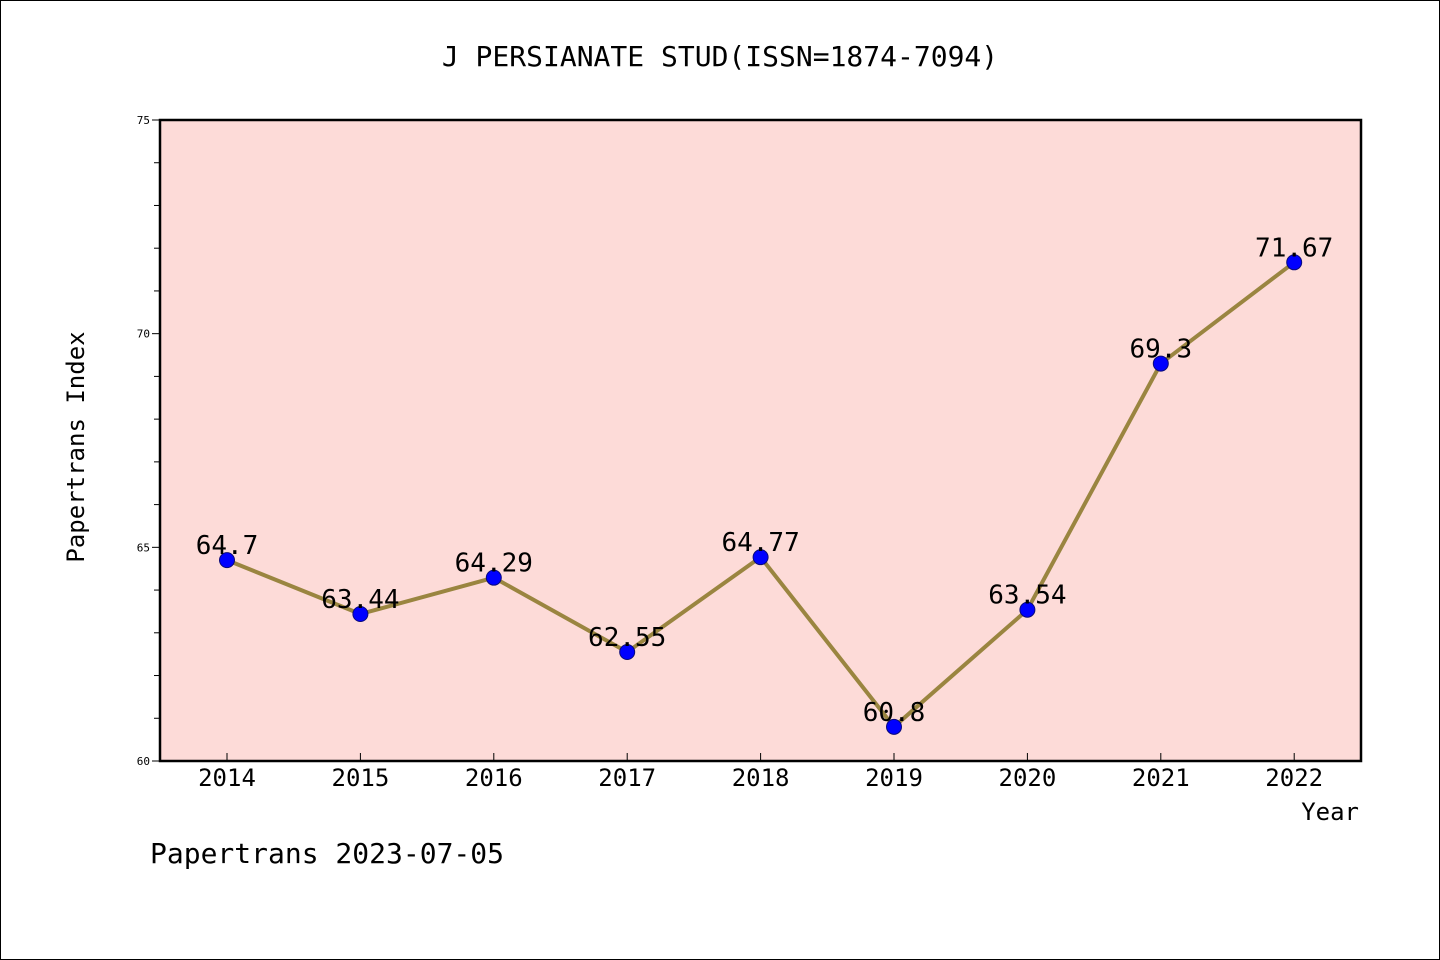 The width and height of the screenshot is (1440, 960). I want to click on y-tick-label: 70, so click(143, 334).